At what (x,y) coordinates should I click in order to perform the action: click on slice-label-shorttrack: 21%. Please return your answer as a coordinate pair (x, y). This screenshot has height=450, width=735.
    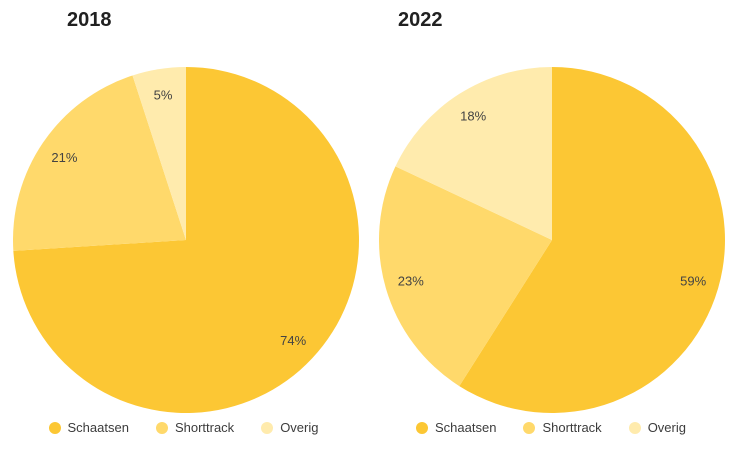
    Looking at the image, I should click on (64, 157).